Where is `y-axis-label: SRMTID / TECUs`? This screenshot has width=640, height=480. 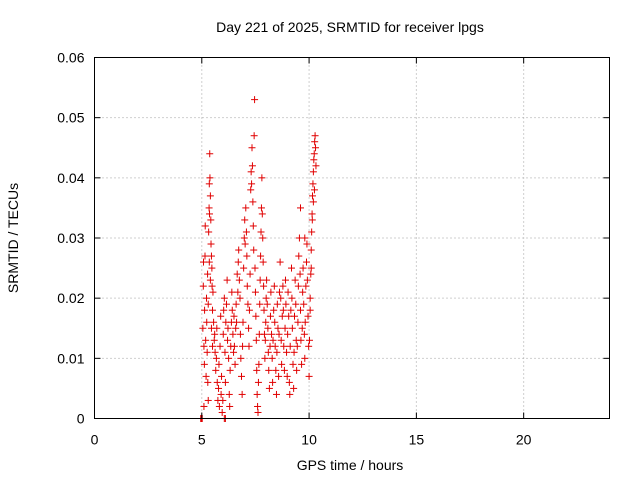 y-axis-label: SRMTID / TECUs is located at coordinates (13, 238).